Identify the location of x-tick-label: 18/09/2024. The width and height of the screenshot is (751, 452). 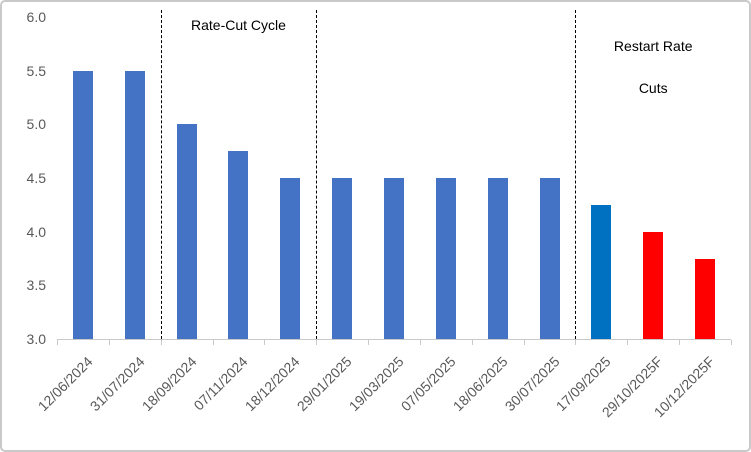
(169, 384).